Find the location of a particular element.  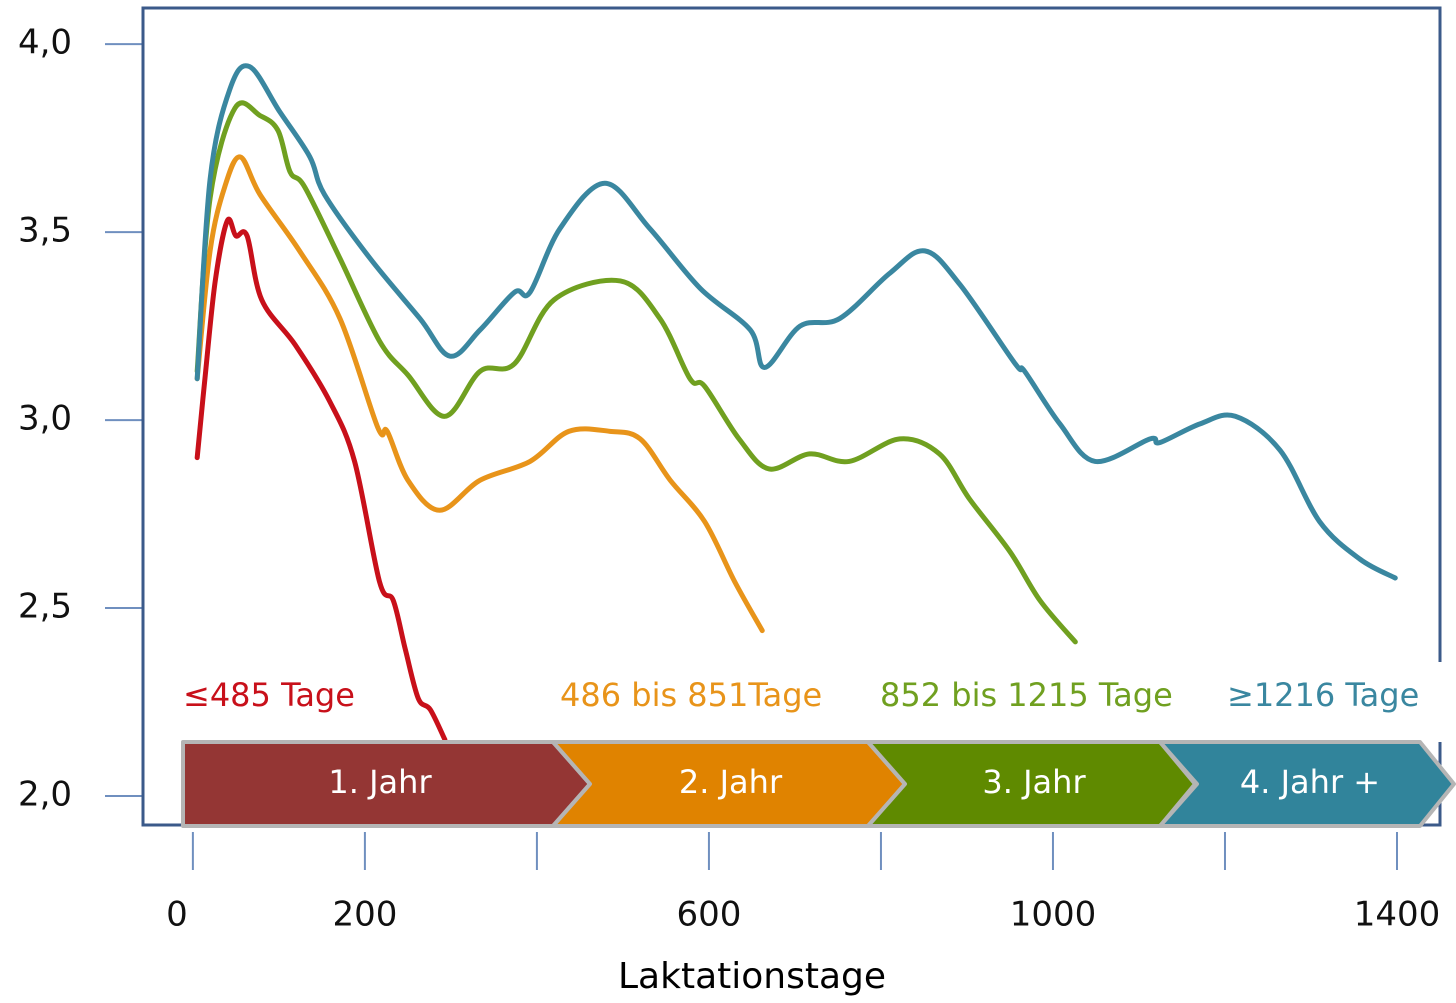

frame-gap is located at coordinates (1443, 702).